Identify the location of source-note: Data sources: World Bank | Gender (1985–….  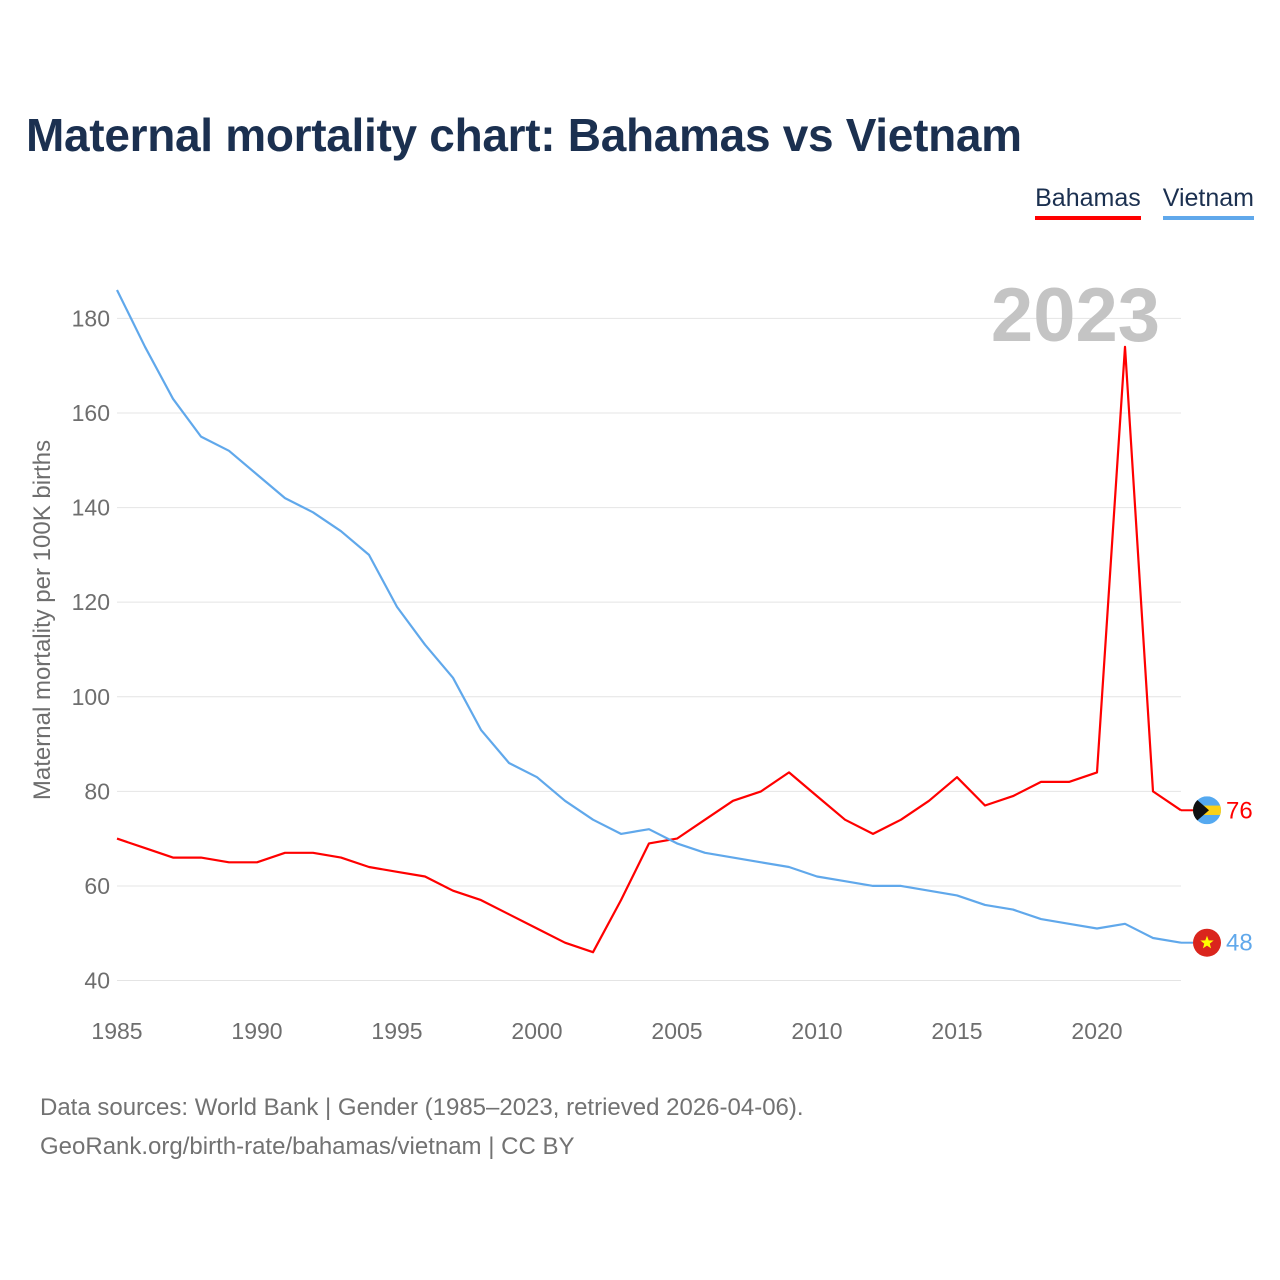
(422, 1127).